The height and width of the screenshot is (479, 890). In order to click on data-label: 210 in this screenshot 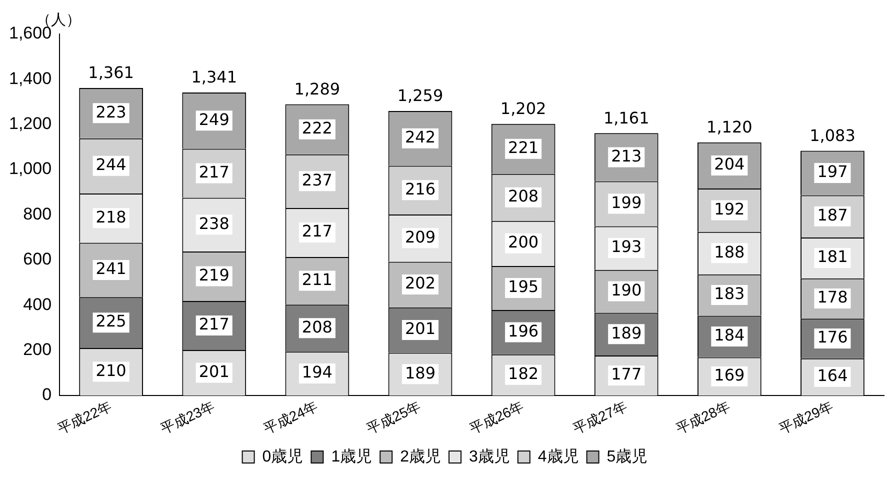, I will do `click(111, 370)`.